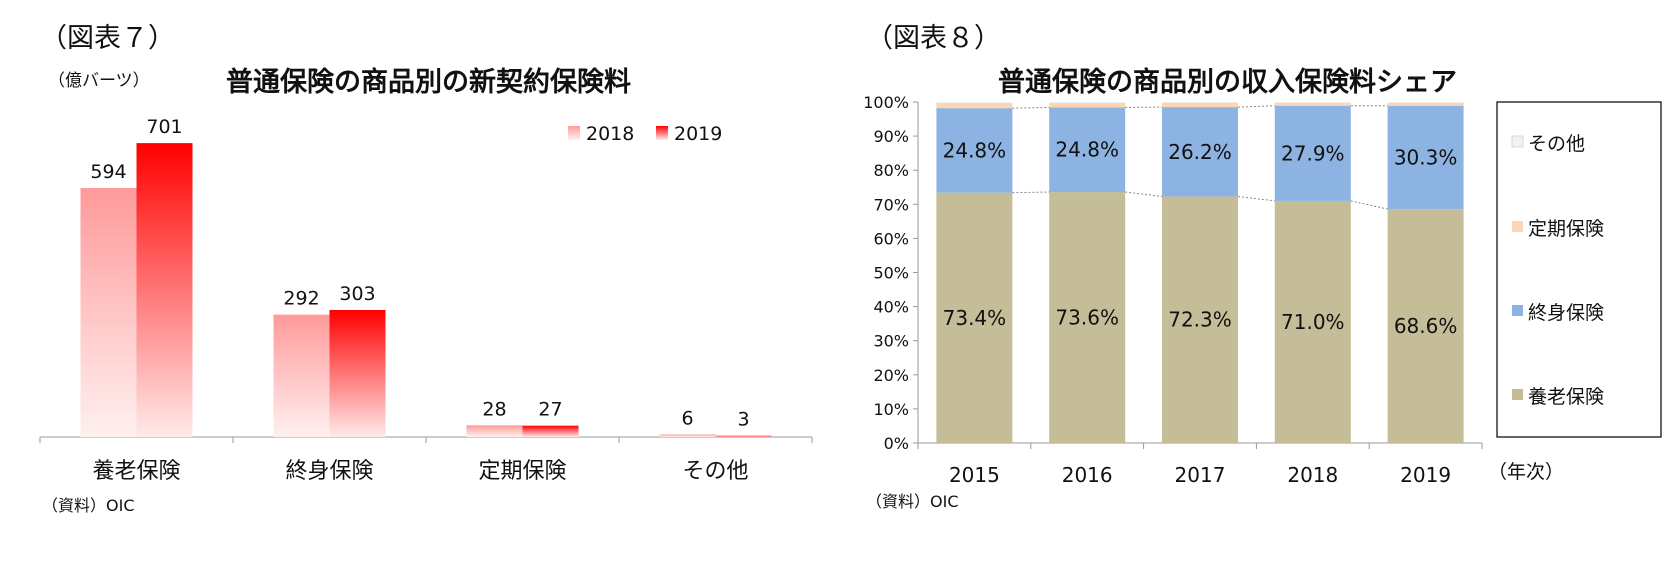 The height and width of the screenshot is (562, 1667). Describe the element at coordinates (329, 471) in the screenshot. I see `left-category-label: 終身保険` at that location.